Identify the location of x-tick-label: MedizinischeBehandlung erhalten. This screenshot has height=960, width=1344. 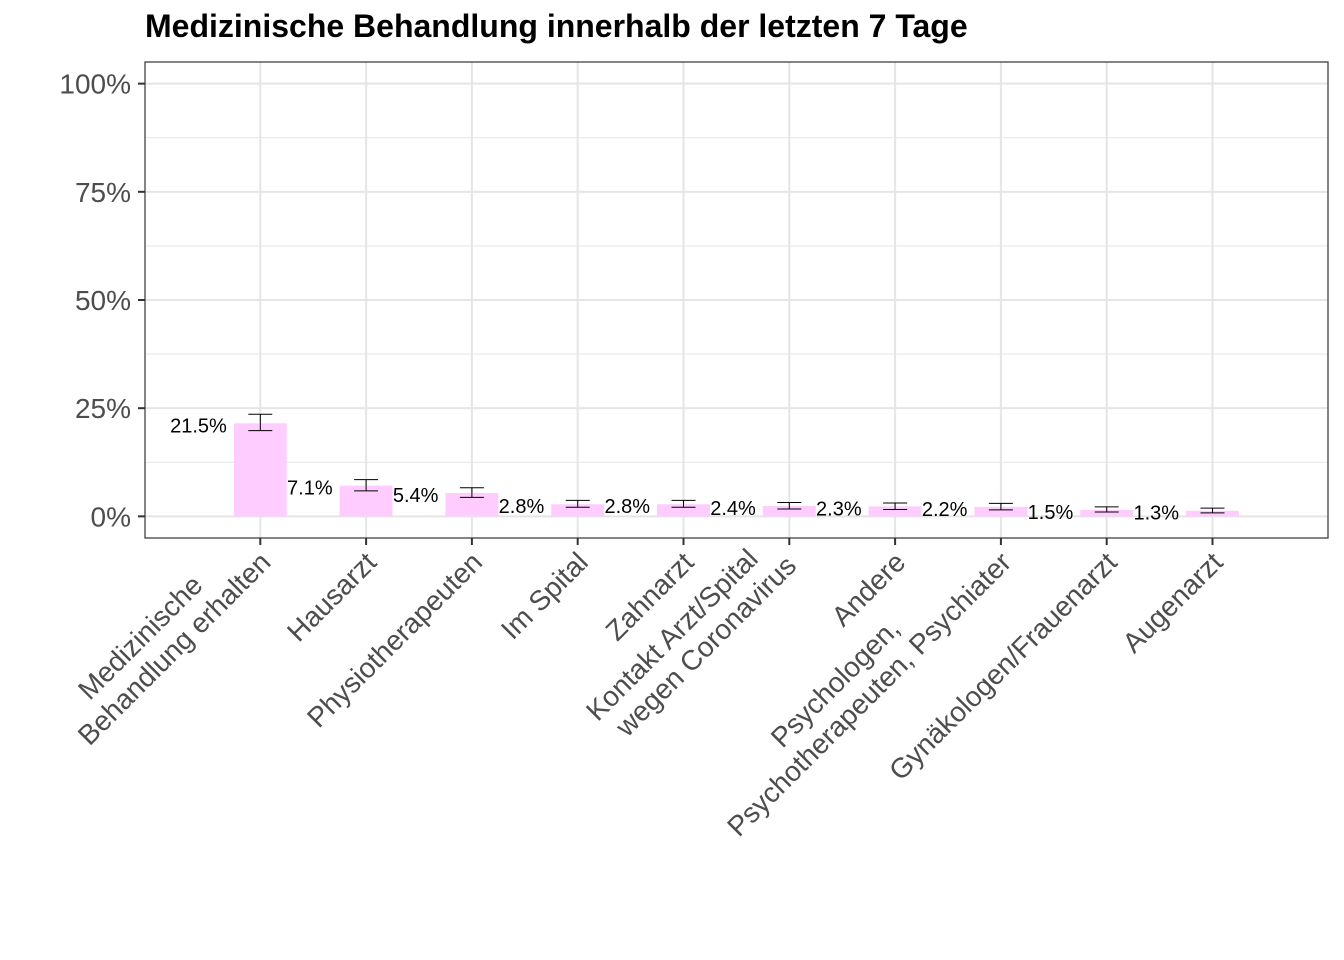
(162, 637).